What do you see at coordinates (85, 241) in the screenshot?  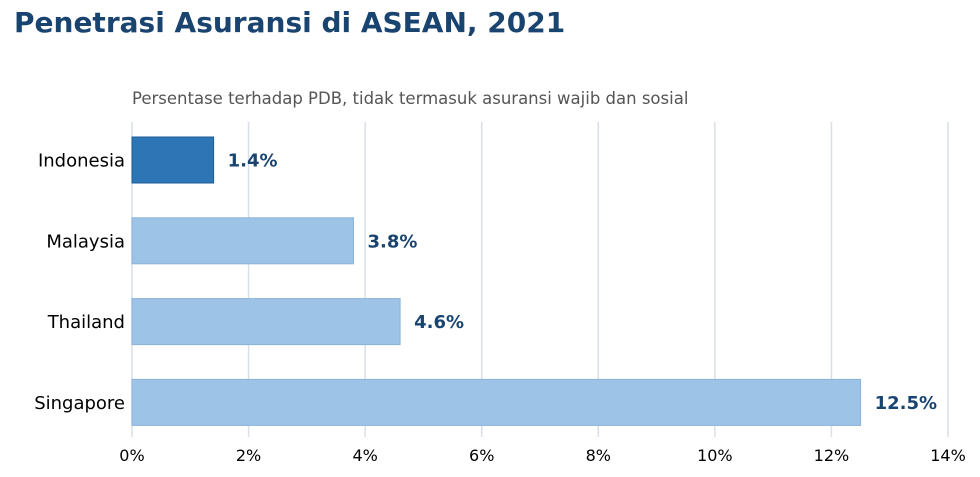 I see `category-label: Malaysia` at bounding box center [85, 241].